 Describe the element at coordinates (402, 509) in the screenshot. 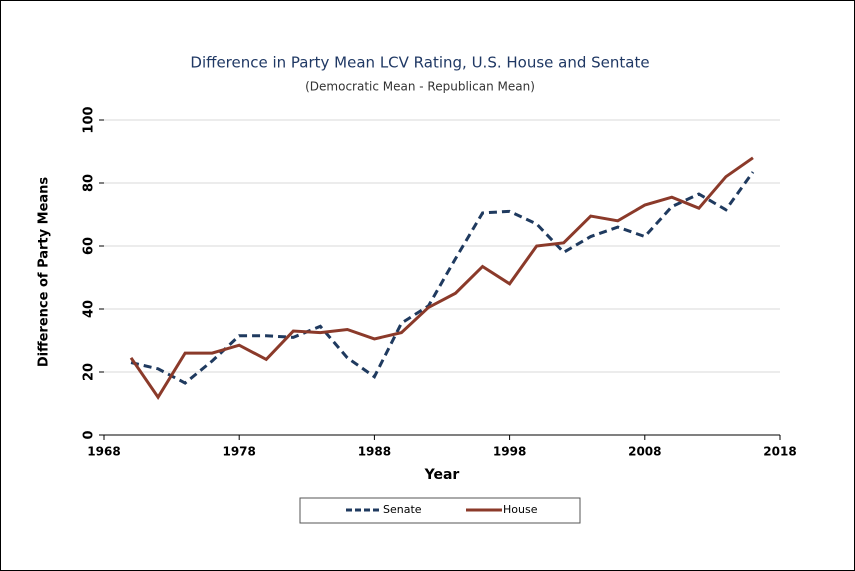

I see `legend-label: Senate` at that location.